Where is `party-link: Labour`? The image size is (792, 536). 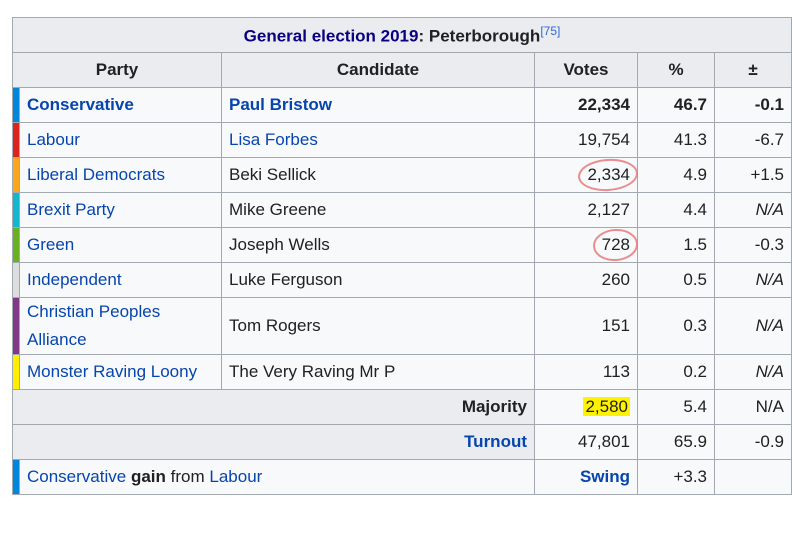 party-link: Labour is located at coordinates (120, 140).